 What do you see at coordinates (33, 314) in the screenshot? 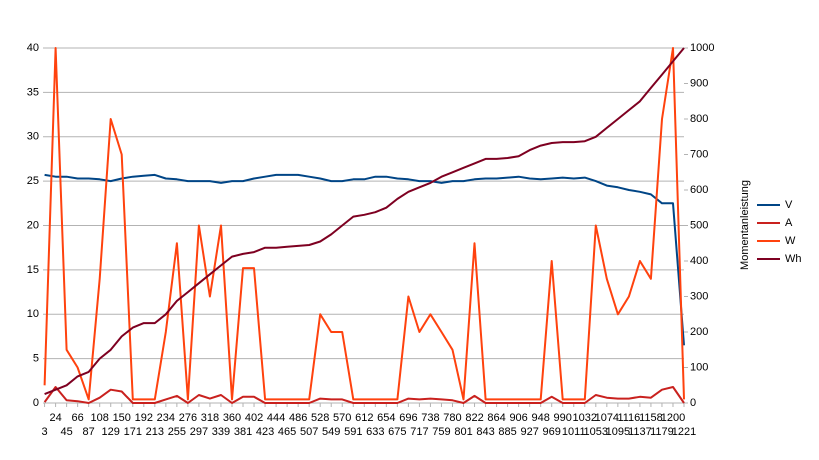
I see `y-tick-label: 10` at bounding box center [33, 314].